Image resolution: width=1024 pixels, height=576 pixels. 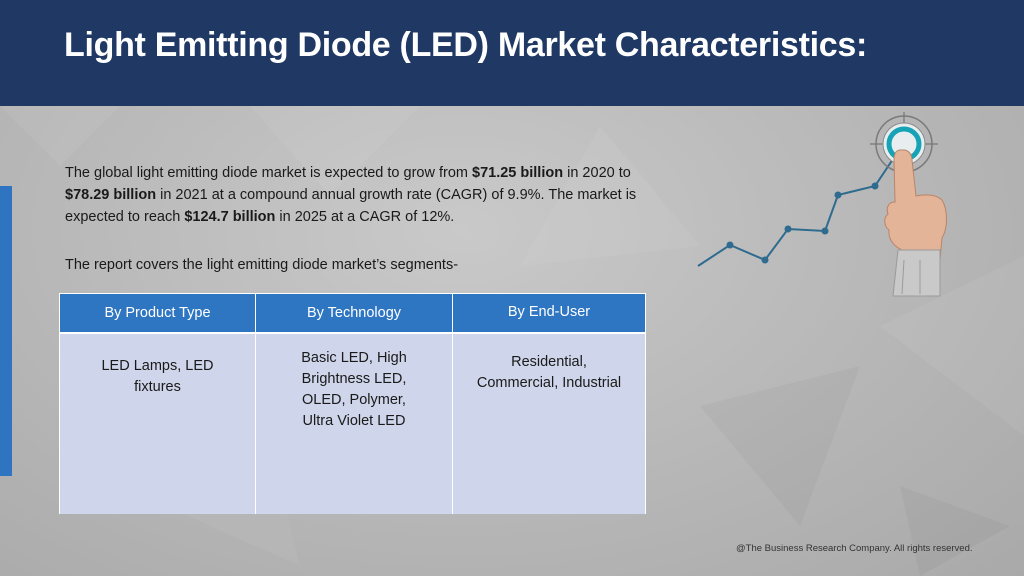 I want to click on header-end-user: By End-User, so click(x=549, y=314).